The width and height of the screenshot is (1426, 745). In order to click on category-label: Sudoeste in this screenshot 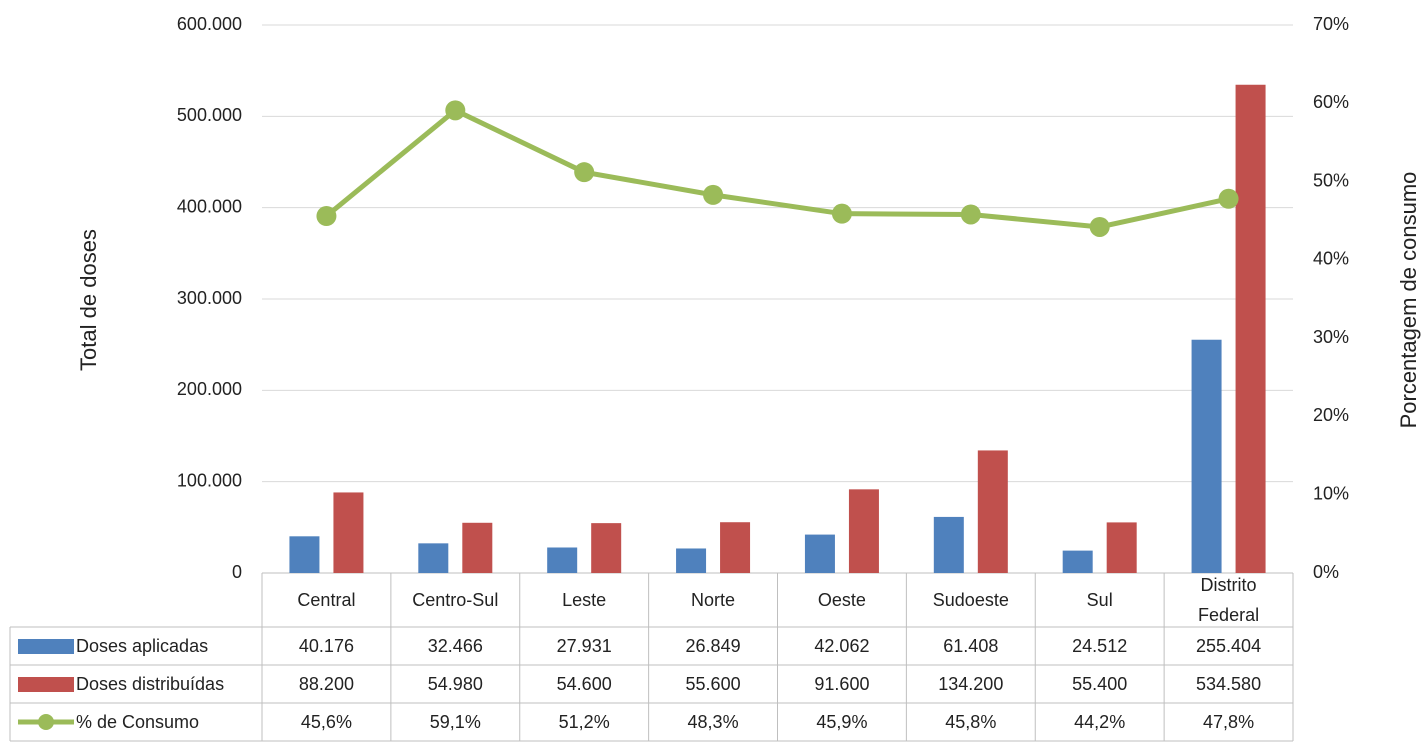, I will do `click(970, 600)`.